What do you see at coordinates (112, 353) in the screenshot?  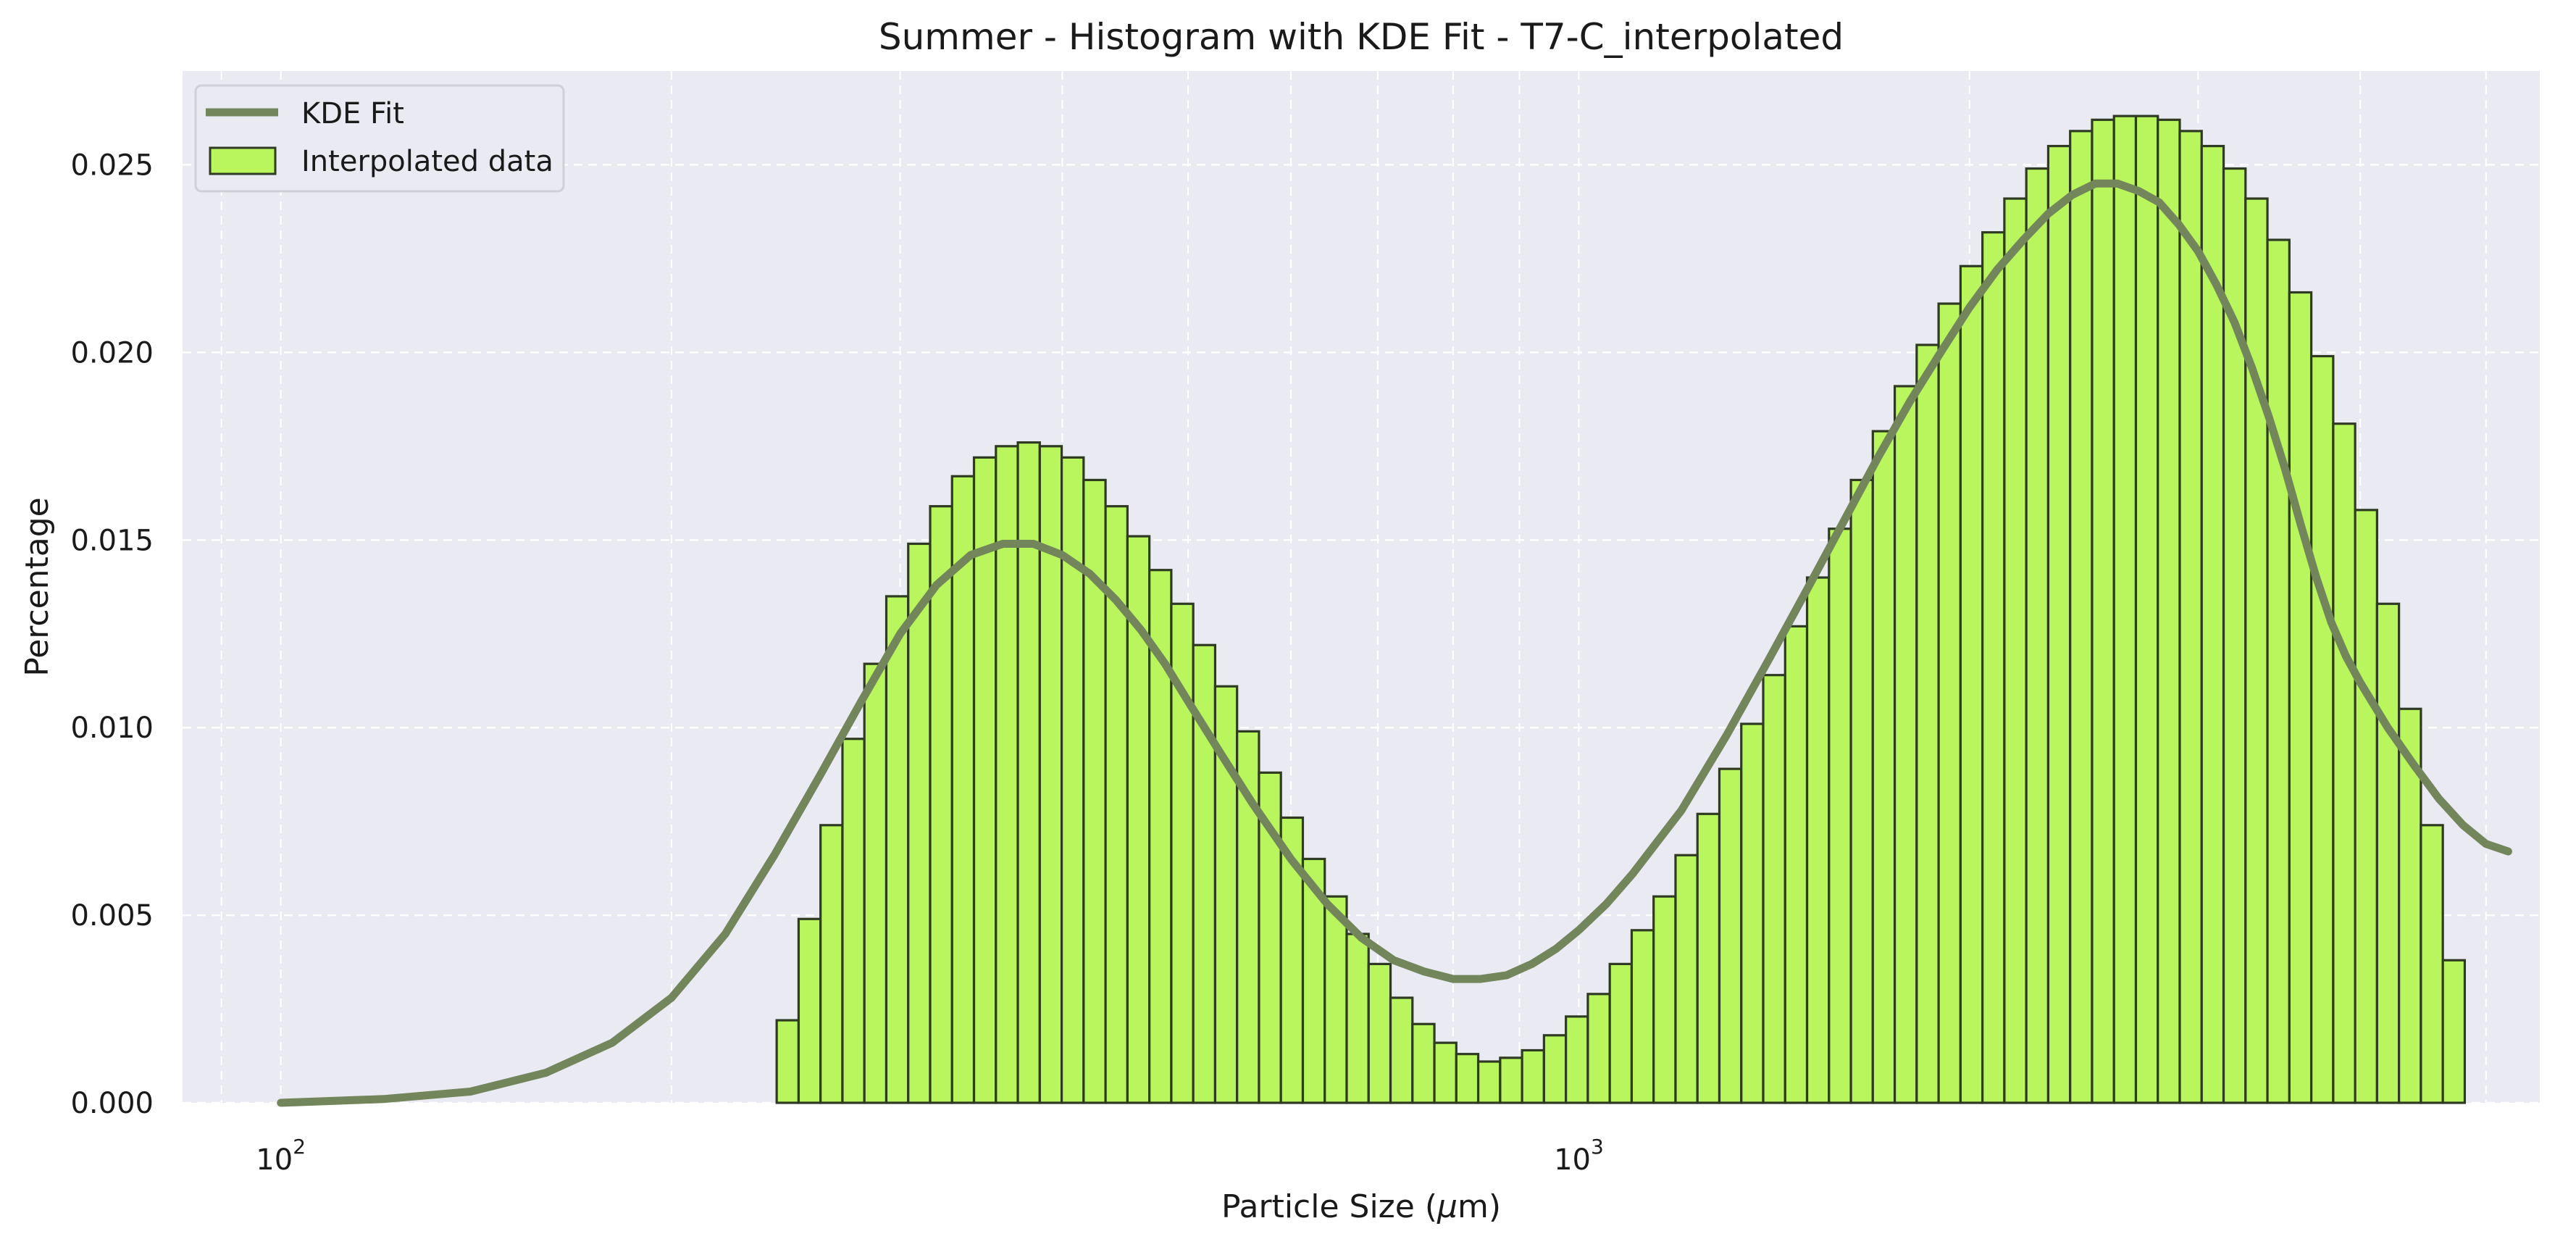 I see `y-tick-label: 0.020` at bounding box center [112, 353].